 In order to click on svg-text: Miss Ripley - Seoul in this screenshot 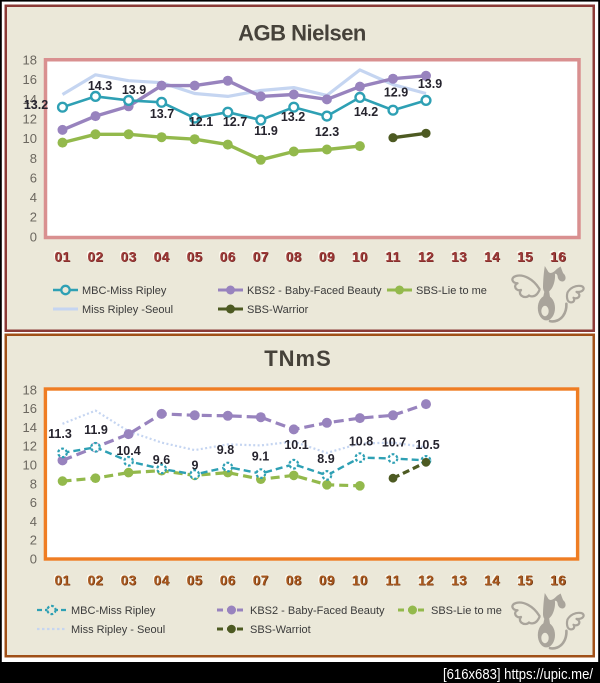, I will do `click(118, 630)`.